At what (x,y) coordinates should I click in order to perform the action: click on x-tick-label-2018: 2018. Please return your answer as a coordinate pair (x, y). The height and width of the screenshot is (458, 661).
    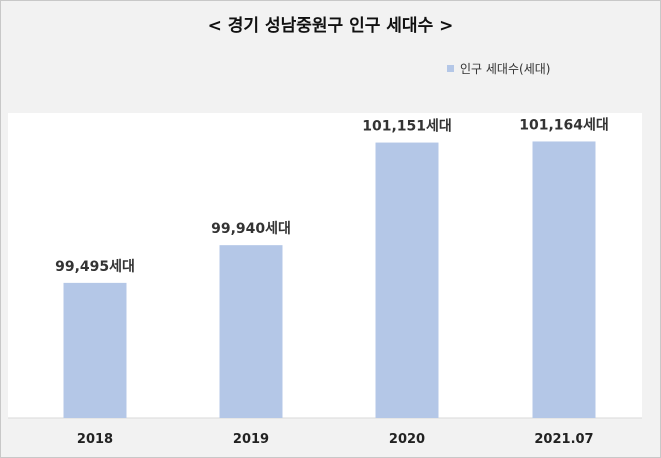
    Looking at the image, I should click on (95, 439).